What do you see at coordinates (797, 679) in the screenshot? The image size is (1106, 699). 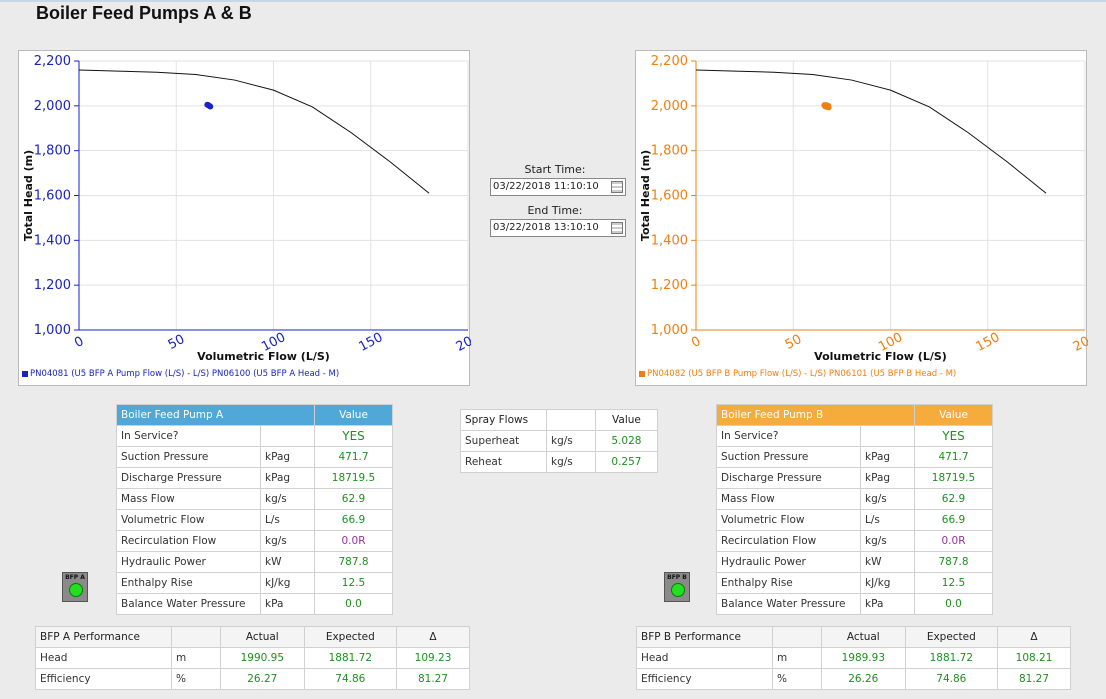 I see `perf-unit: %` at bounding box center [797, 679].